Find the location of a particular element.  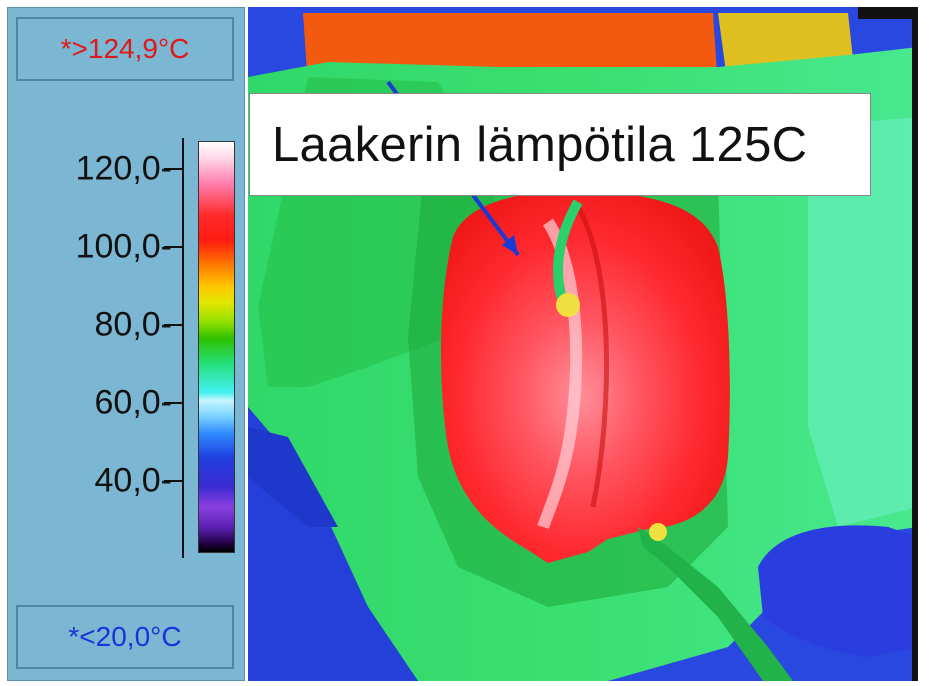

color-palette-bar is located at coordinates (216, 347).